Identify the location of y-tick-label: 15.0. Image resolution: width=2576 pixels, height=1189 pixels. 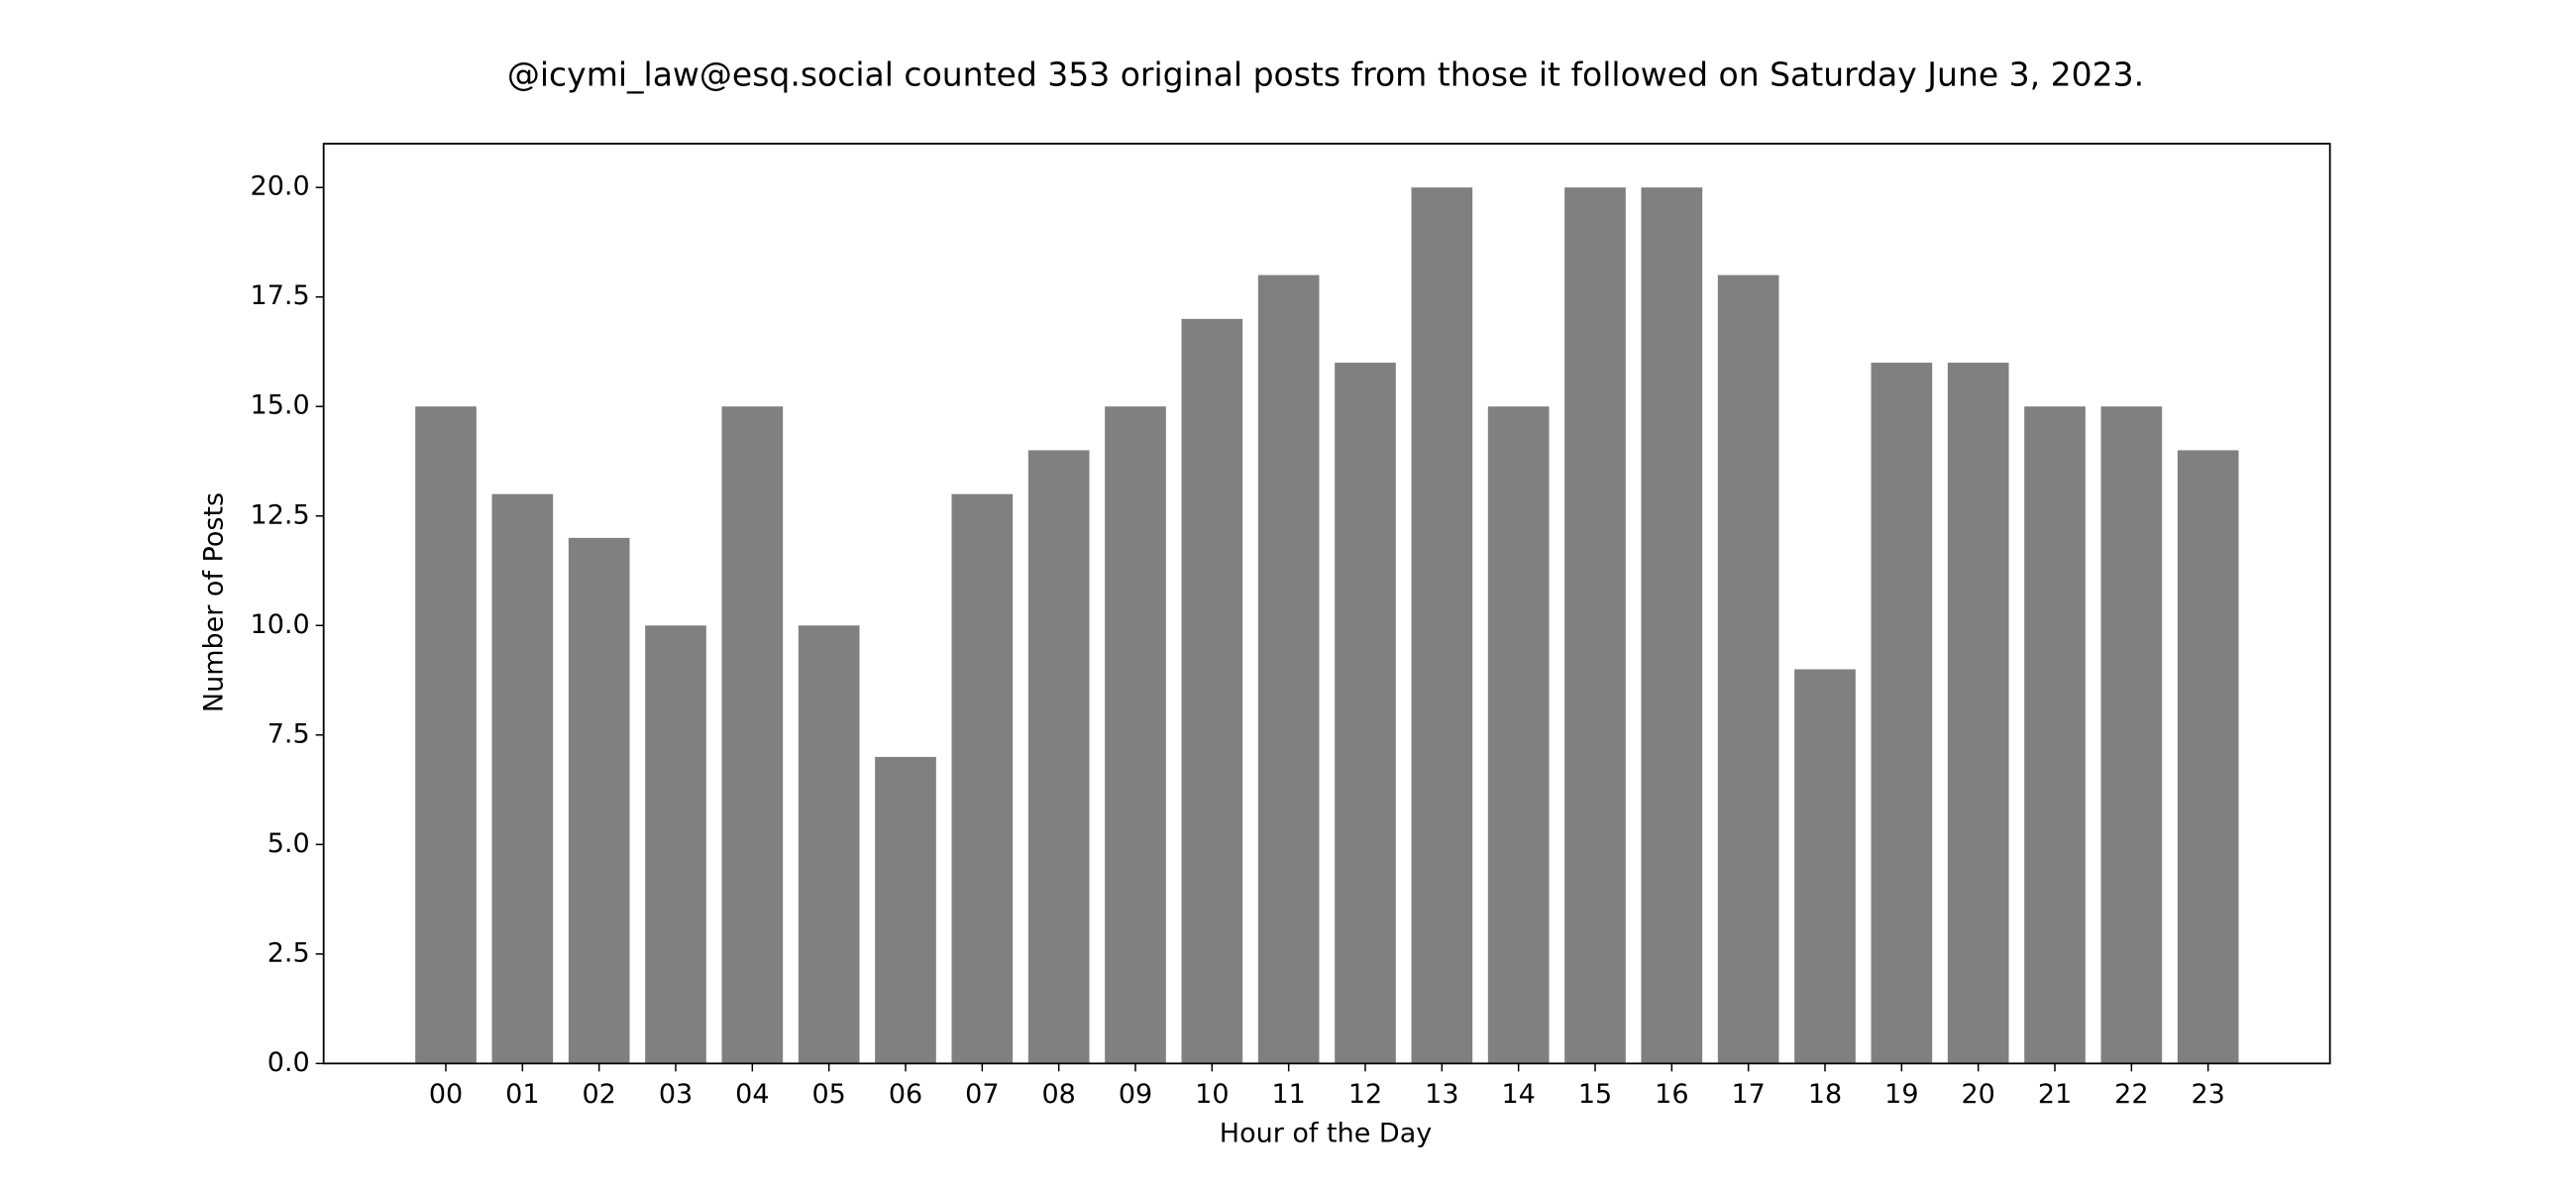
(281, 406).